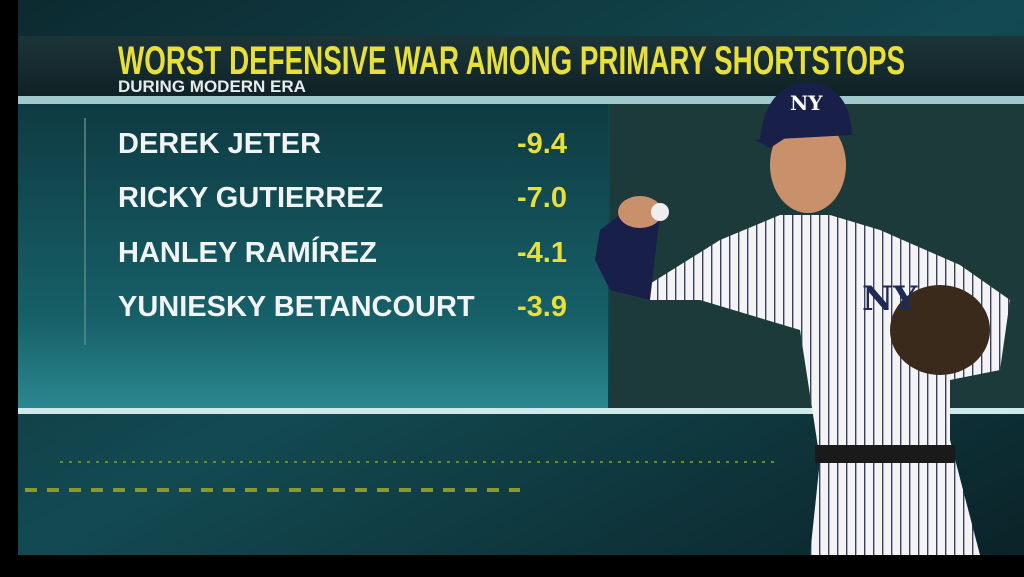 Image resolution: width=1024 pixels, height=577 pixels. Describe the element at coordinates (542, 144) in the screenshot. I see `war-value: -9.4` at that location.